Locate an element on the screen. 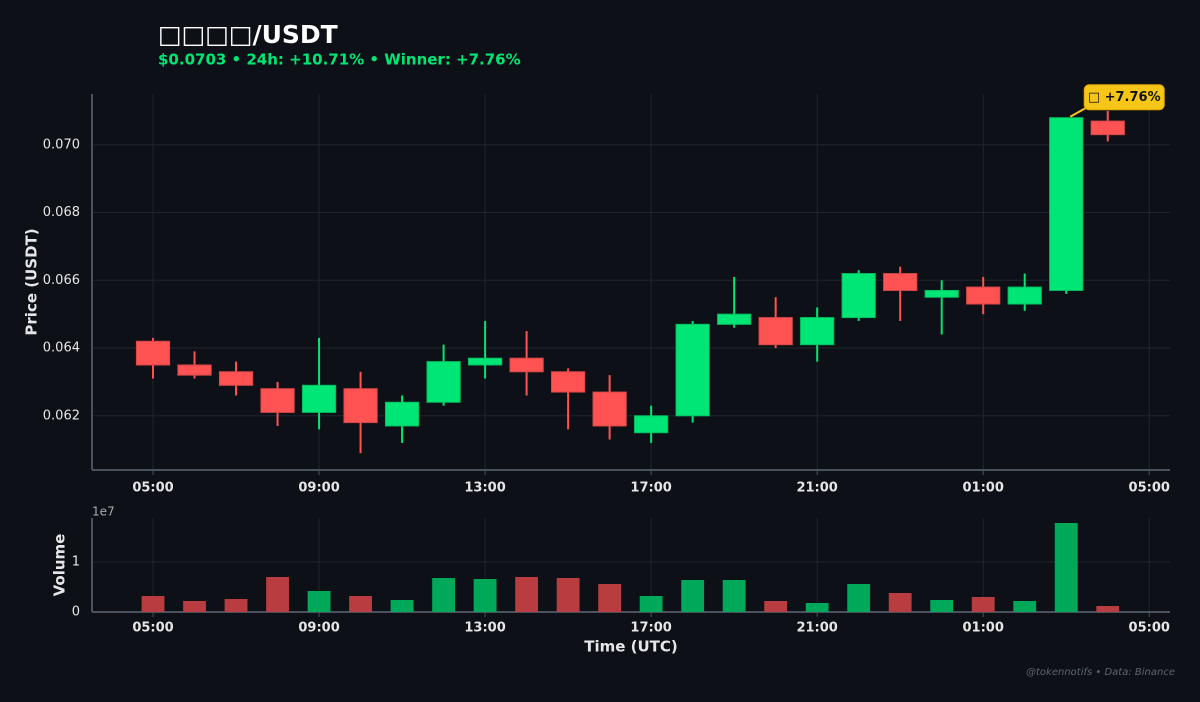 The width and height of the screenshot is (1200, 702). chart-title: □□□□/USDT is located at coordinates (248, 34).